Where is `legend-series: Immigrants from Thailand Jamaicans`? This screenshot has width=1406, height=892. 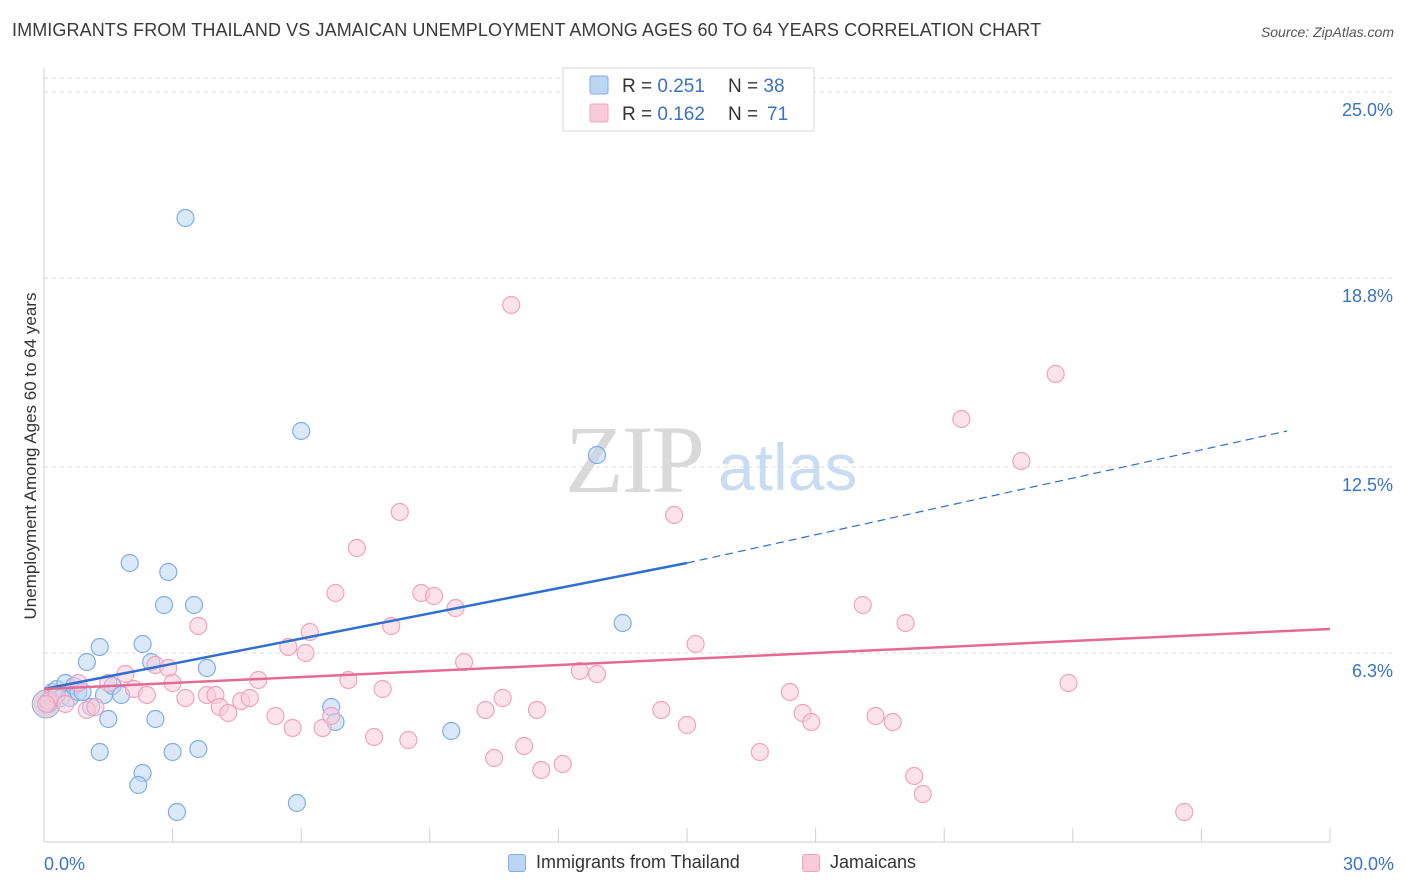 legend-series: Immigrants from Thailand Jamaicans is located at coordinates (703, 864).